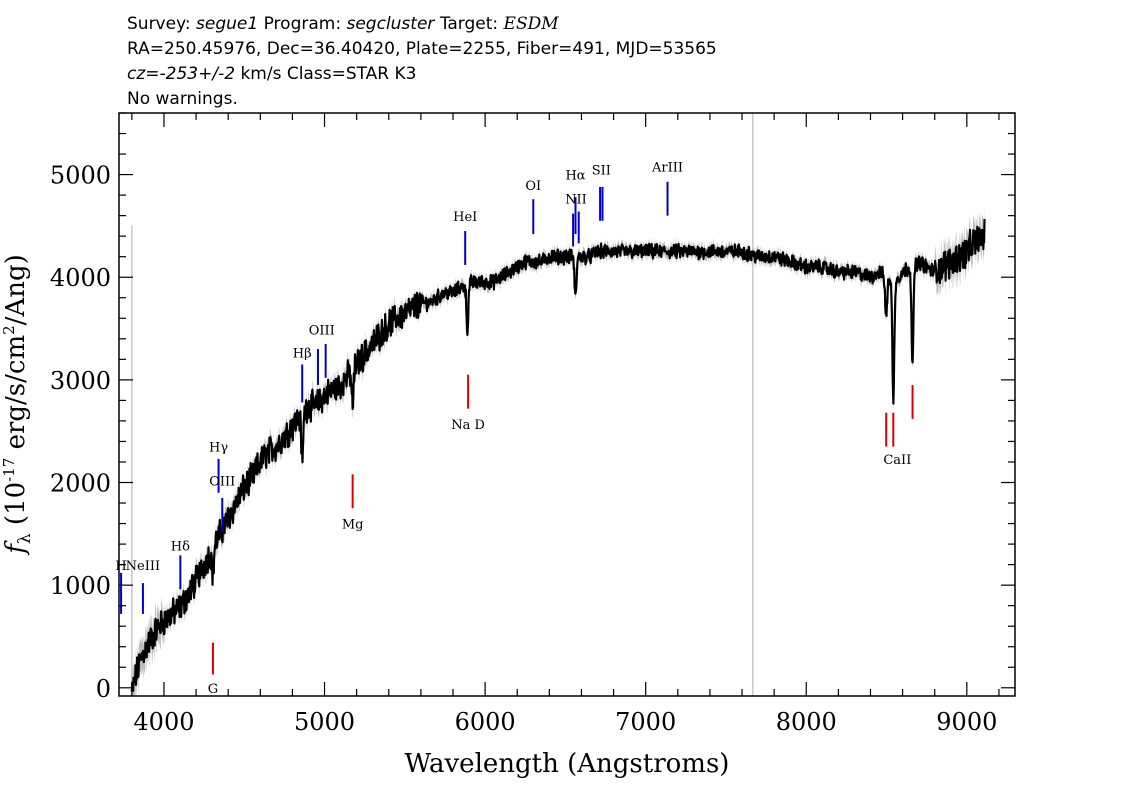 This screenshot has height=810, width=1134. Describe the element at coordinates (120, 566) in the screenshot. I see `emission-line-label: H` at that location.